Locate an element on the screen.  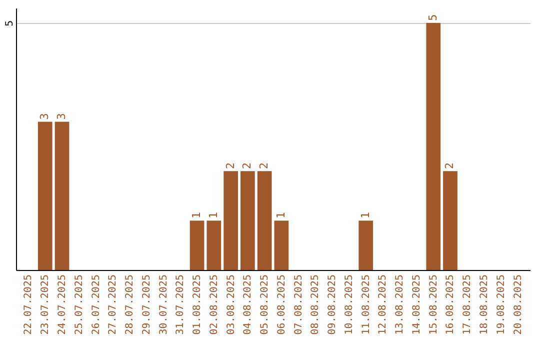
x-tick-label: 26.07.2025 is located at coordinates (96, 304).